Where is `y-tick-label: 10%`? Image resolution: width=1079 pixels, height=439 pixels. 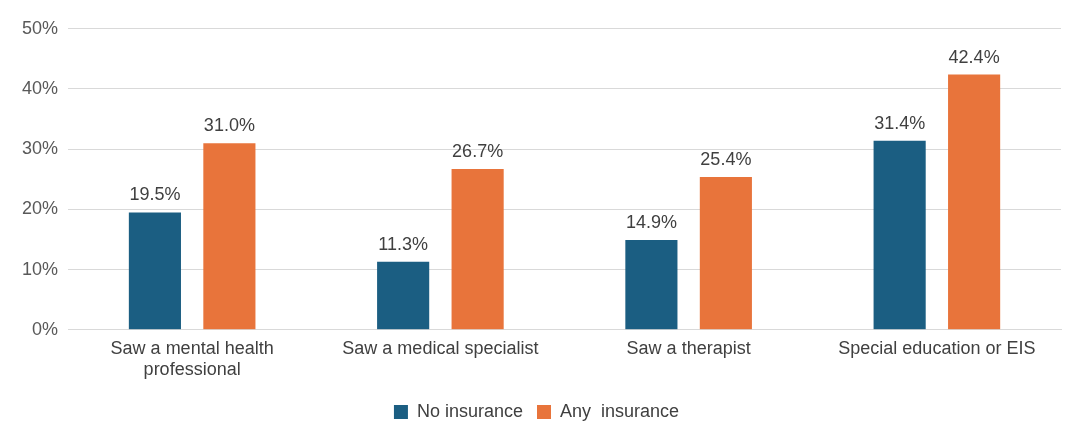 y-tick-label: 10% is located at coordinates (40, 268).